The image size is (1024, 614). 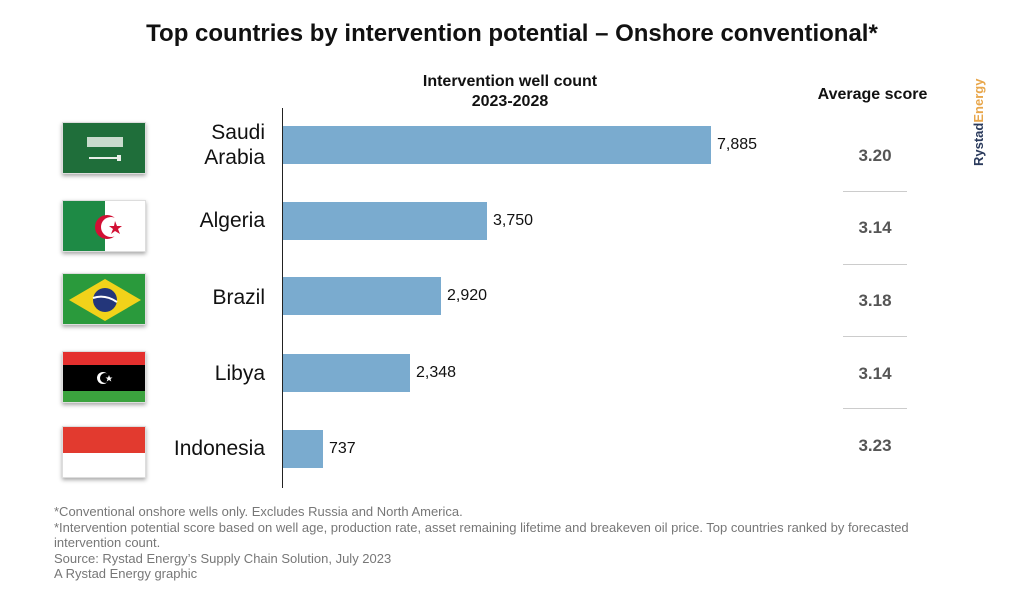 I want to click on libya-flag-icon, so click(x=104, y=377).